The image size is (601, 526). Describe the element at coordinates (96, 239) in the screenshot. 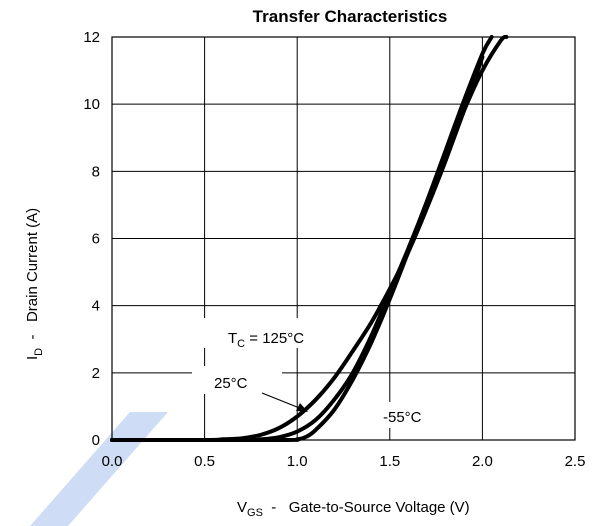

I see `y-tick-label: 6` at that location.